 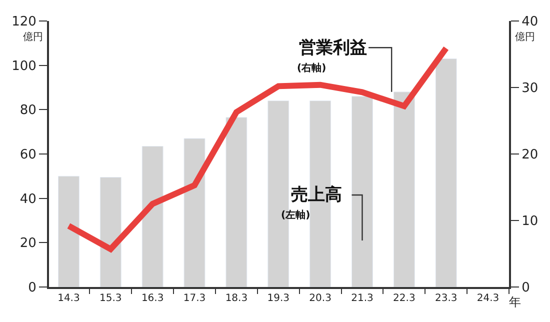 What do you see at coordinates (194, 298) in the screenshot?
I see `x-tick-label: 17.3` at bounding box center [194, 298].